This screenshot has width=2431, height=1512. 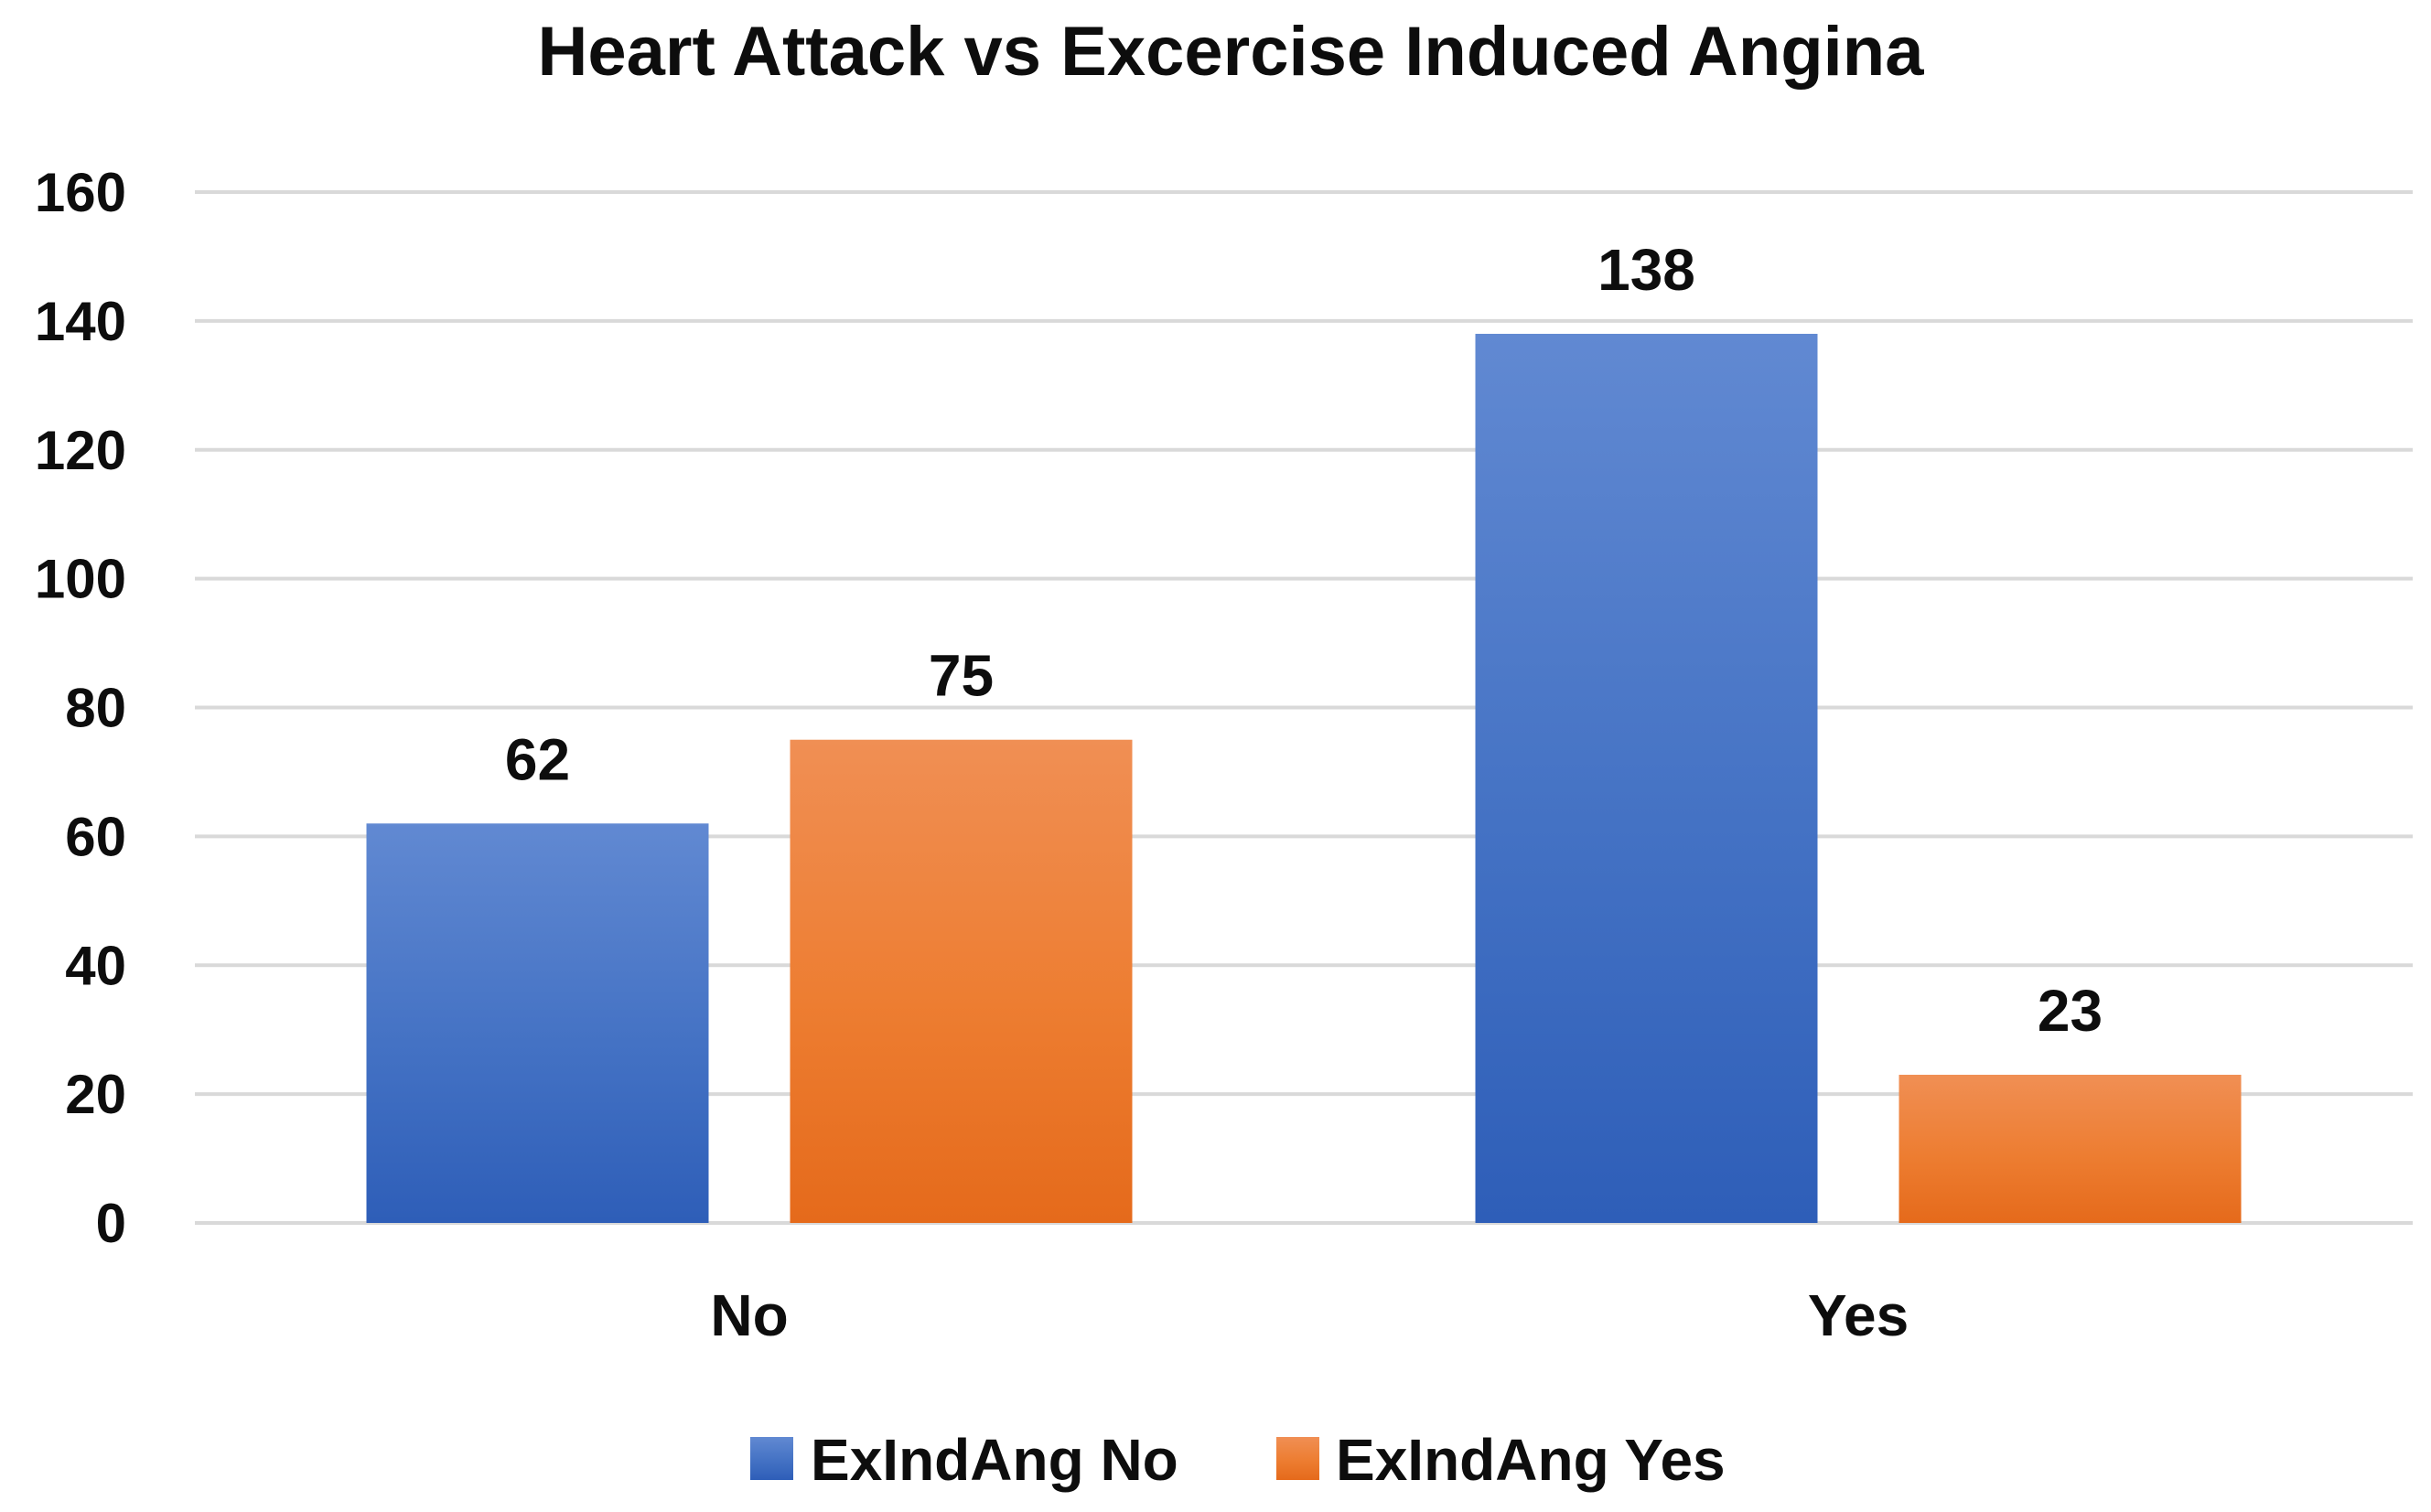 What do you see at coordinates (537, 759) in the screenshot?
I see `data-label: 62` at bounding box center [537, 759].